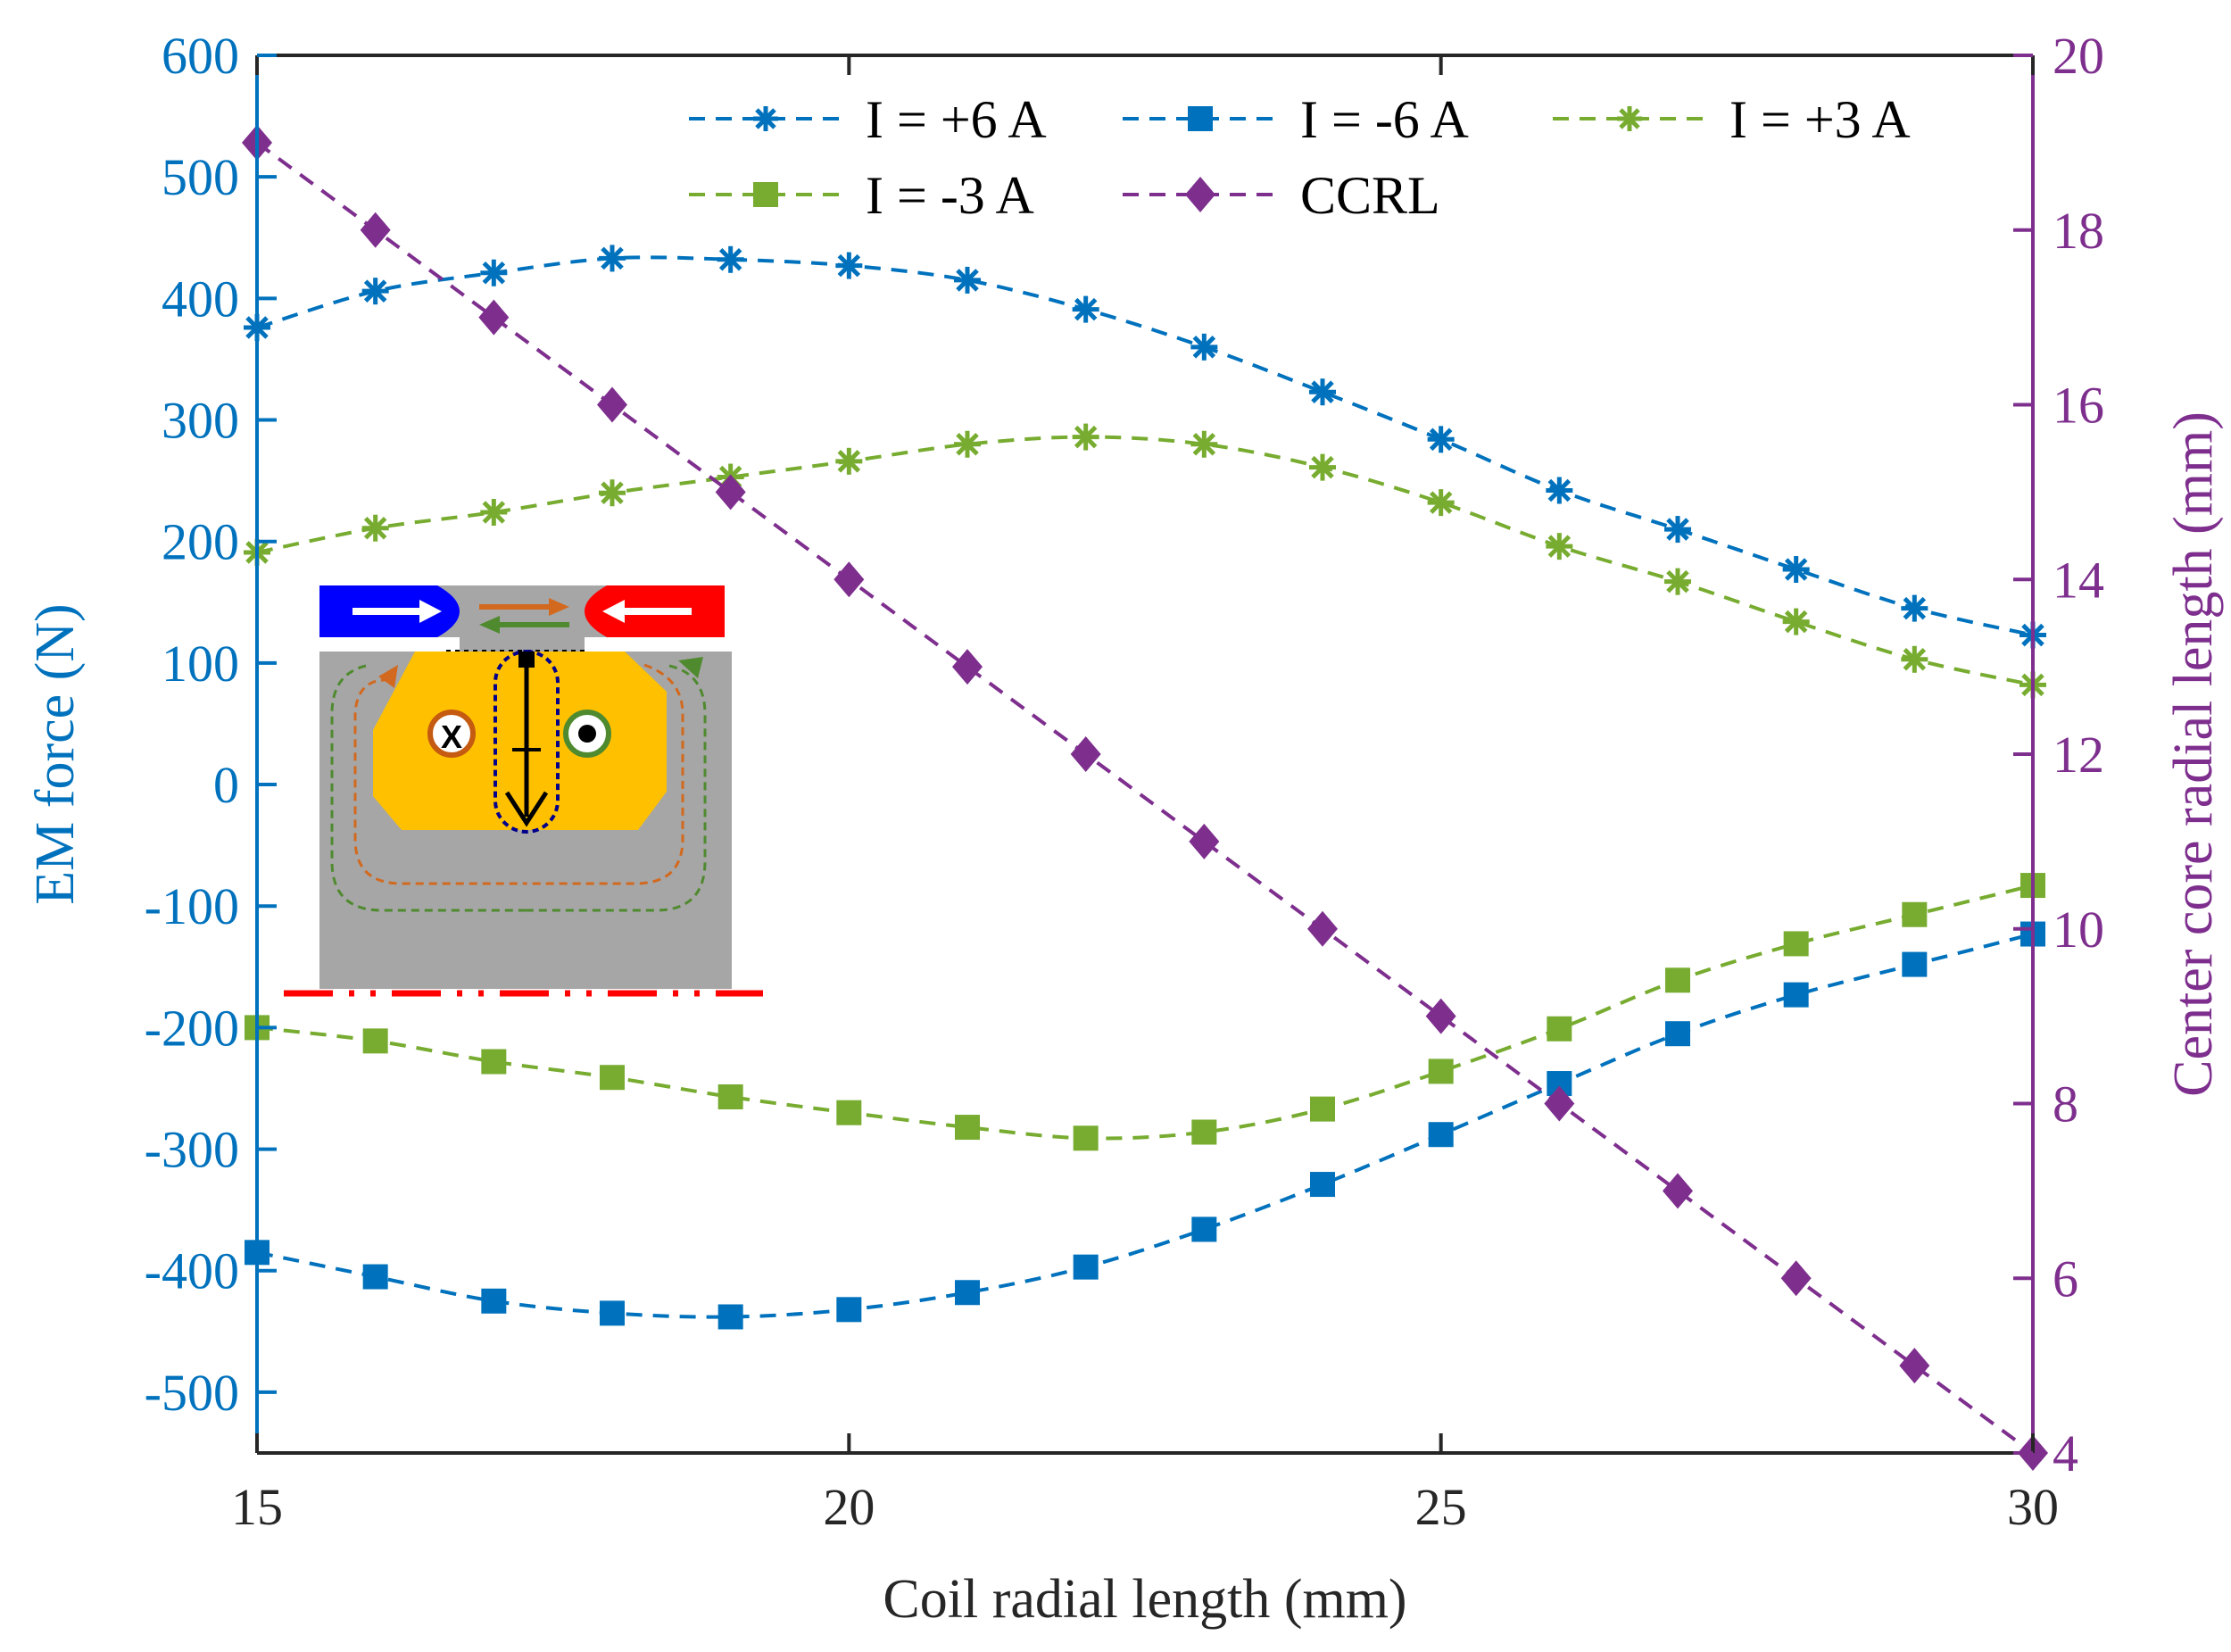 This screenshot has height=1652, width=2231. What do you see at coordinates (2078, 580) in the screenshot?
I see `y-tick-label-right: 14` at bounding box center [2078, 580].